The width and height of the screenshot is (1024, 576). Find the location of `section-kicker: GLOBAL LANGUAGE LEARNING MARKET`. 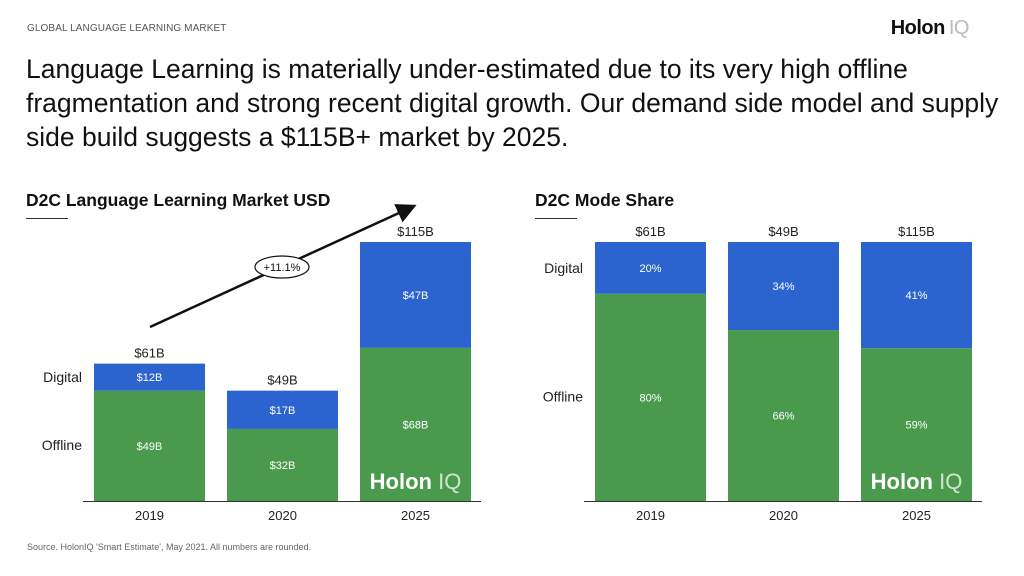

section-kicker: GLOBAL LANGUAGE LEARNING MARKET is located at coordinates (127, 28).